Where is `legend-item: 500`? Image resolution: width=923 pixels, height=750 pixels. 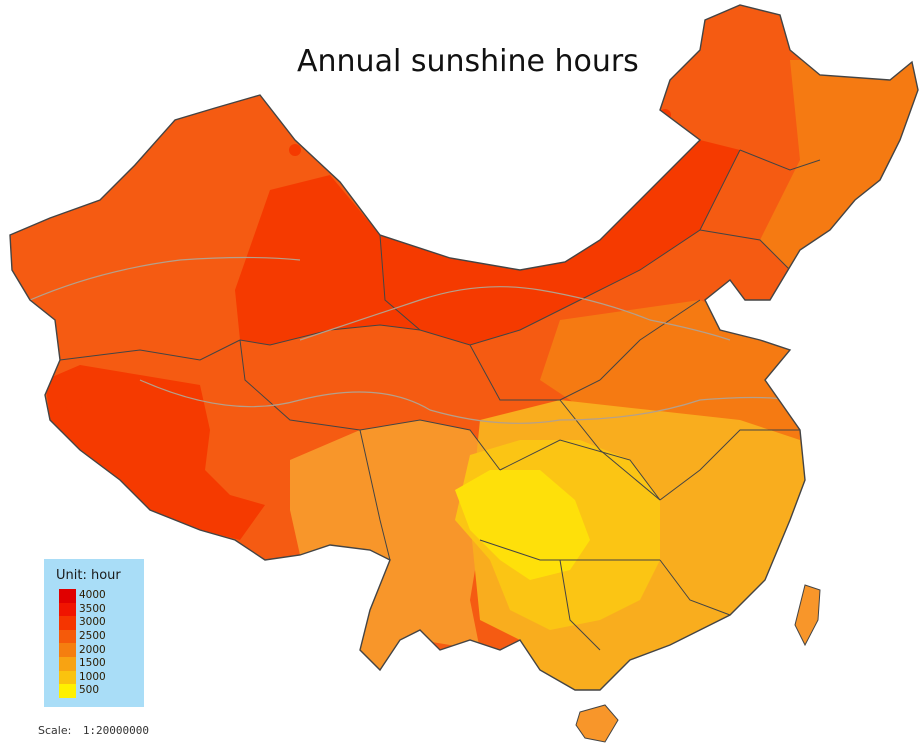 legend-item: 500 is located at coordinates (82, 691).